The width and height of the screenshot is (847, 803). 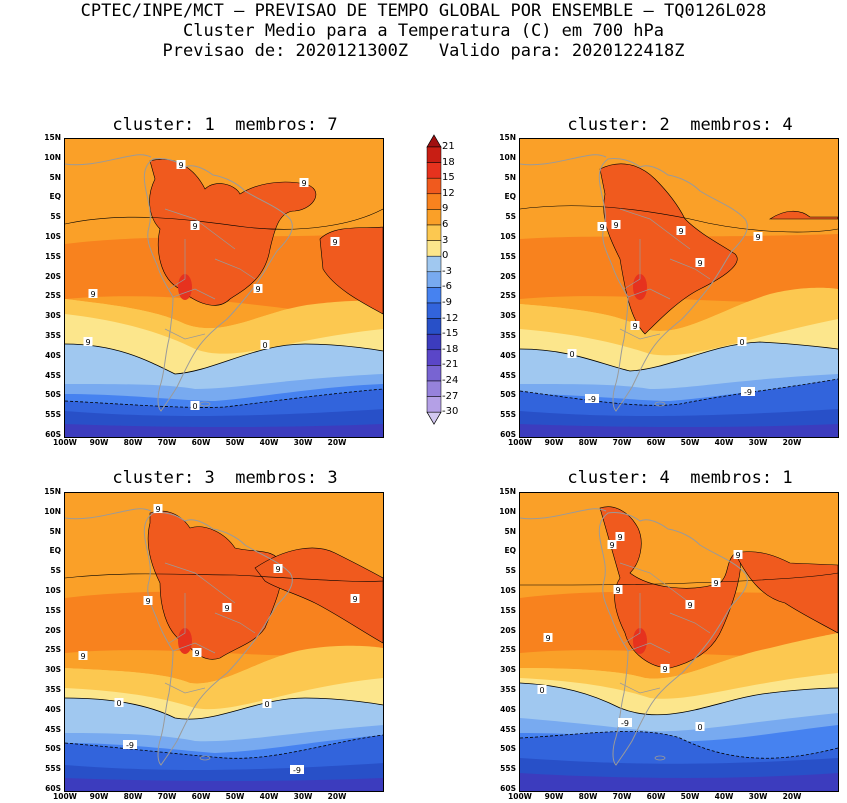 I want to click on map-panel-cluster-4: 9 9 9 9 9 9 9 9 0 0 -9, so click(x=679, y=642).